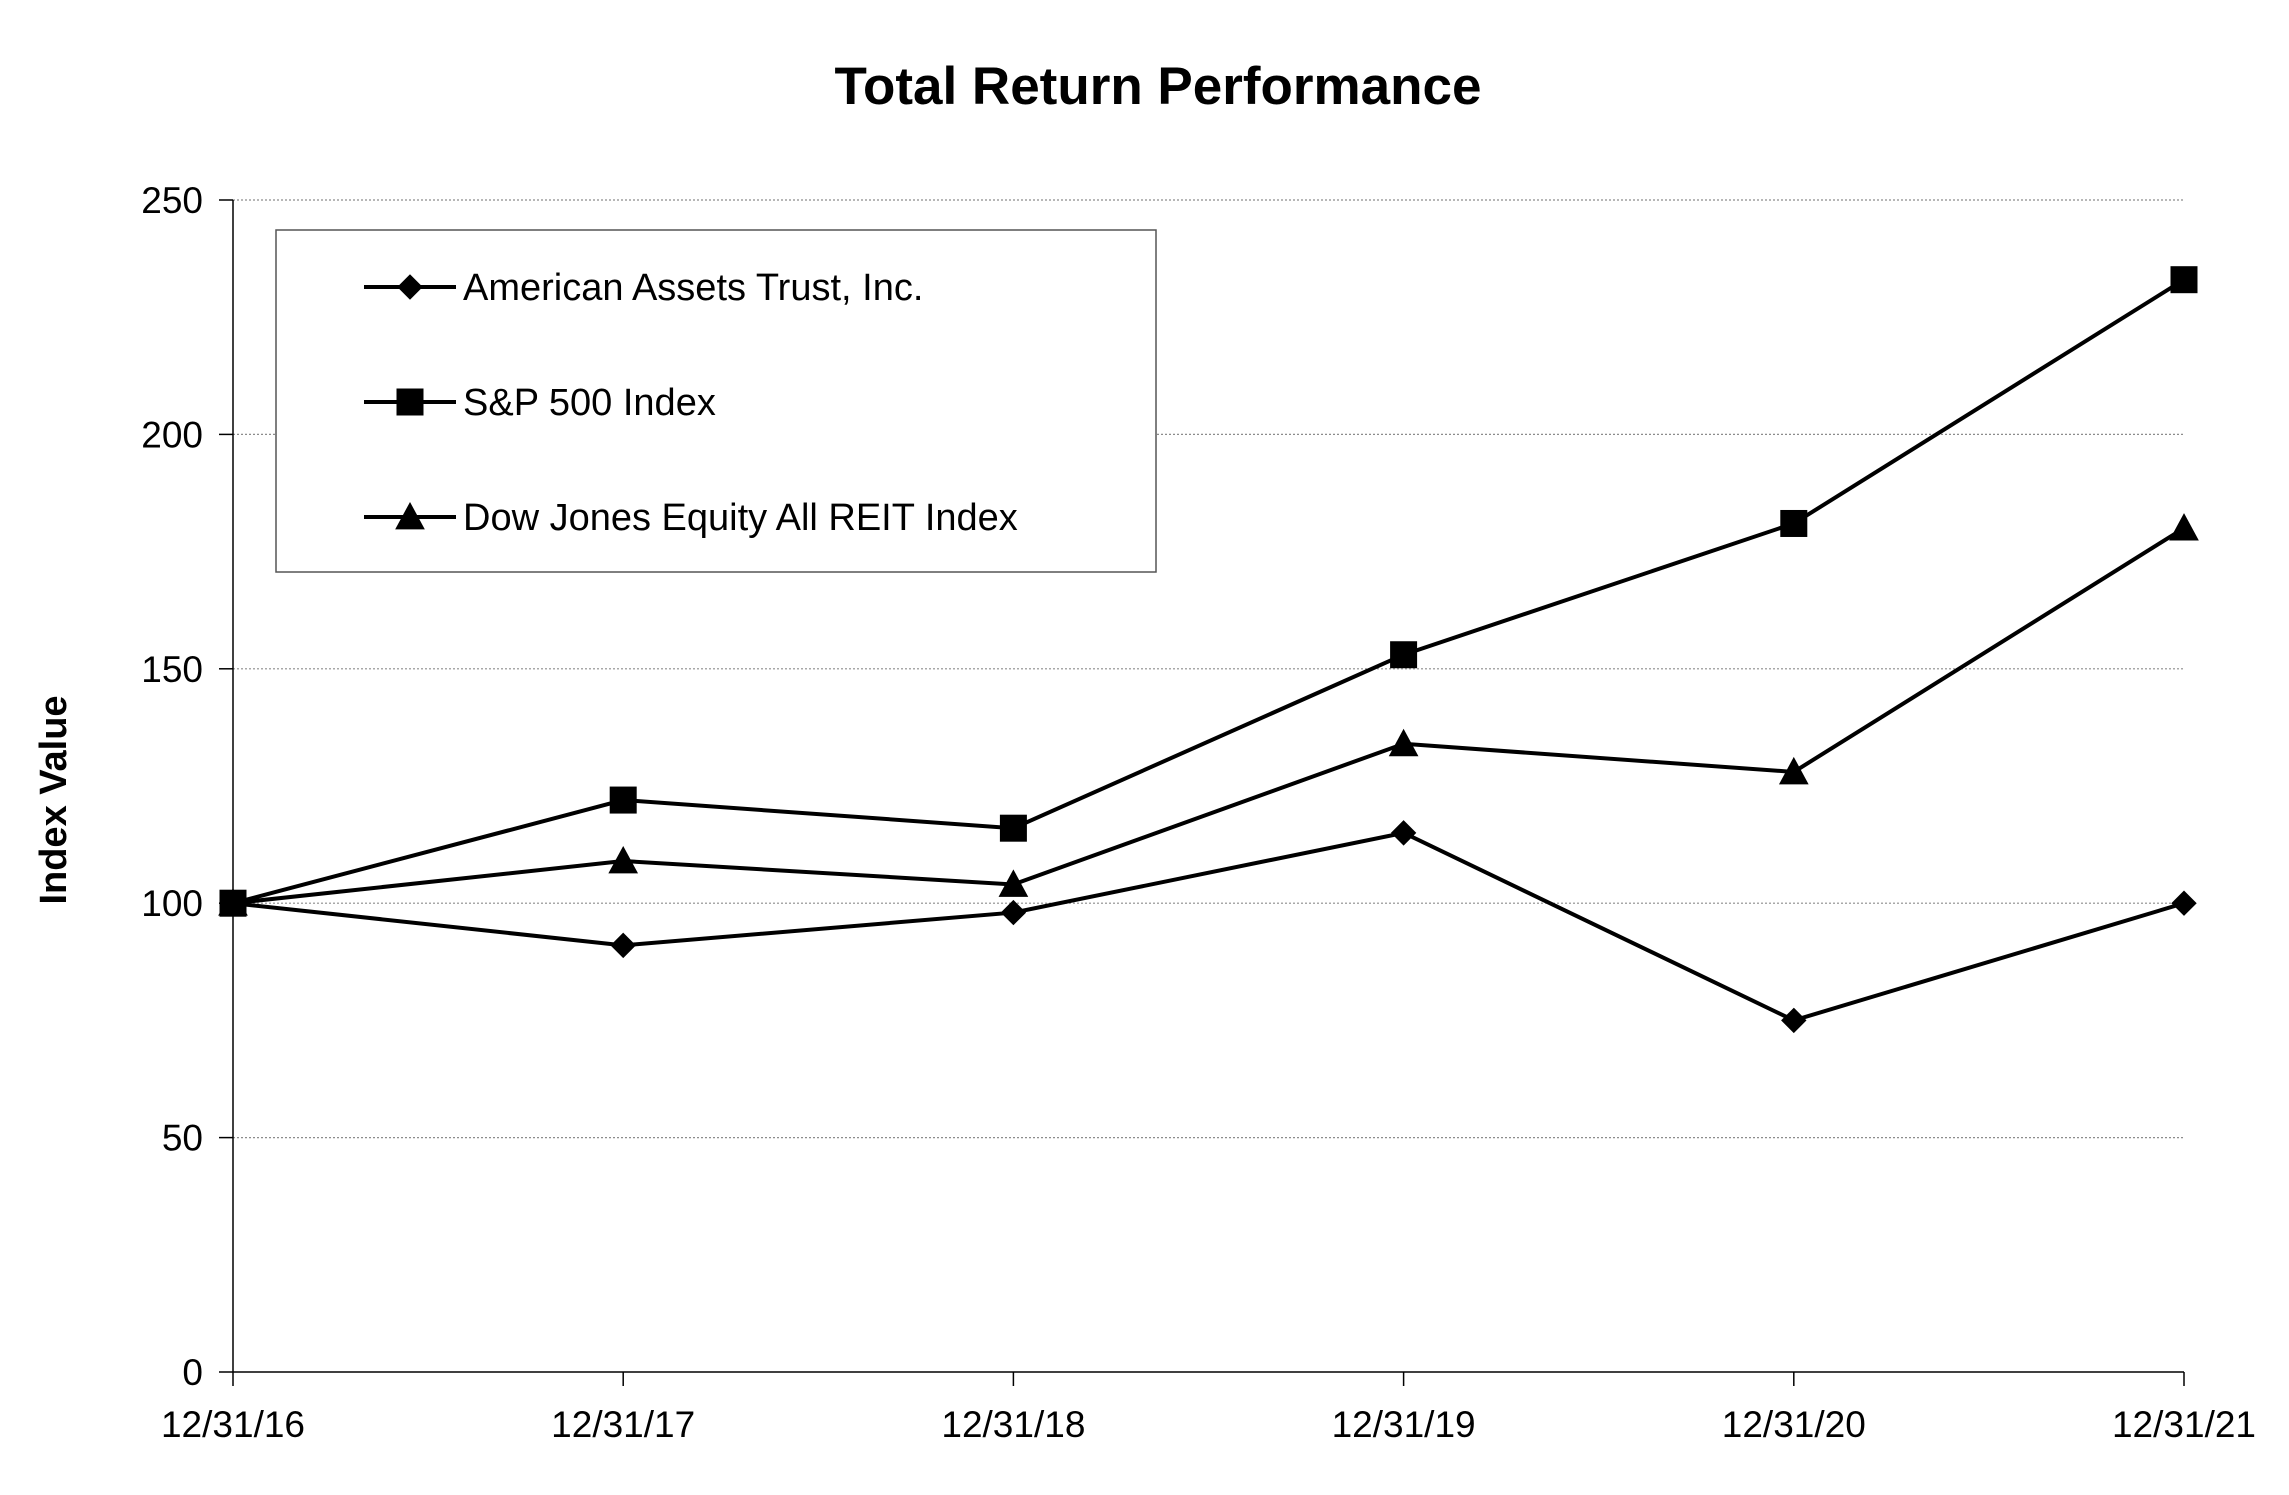  I want to click on x-tick-label: 12/31/18, so click(1013, 1424).